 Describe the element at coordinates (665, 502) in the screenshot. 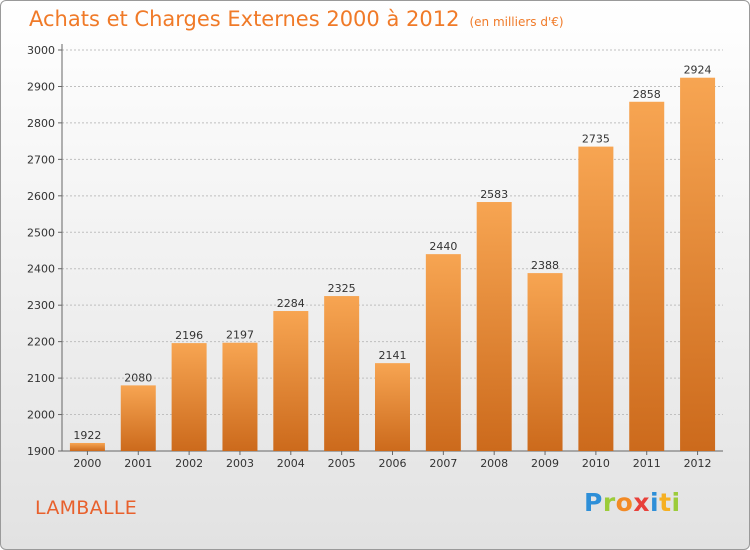

I see `logo-letter: t` at that location.